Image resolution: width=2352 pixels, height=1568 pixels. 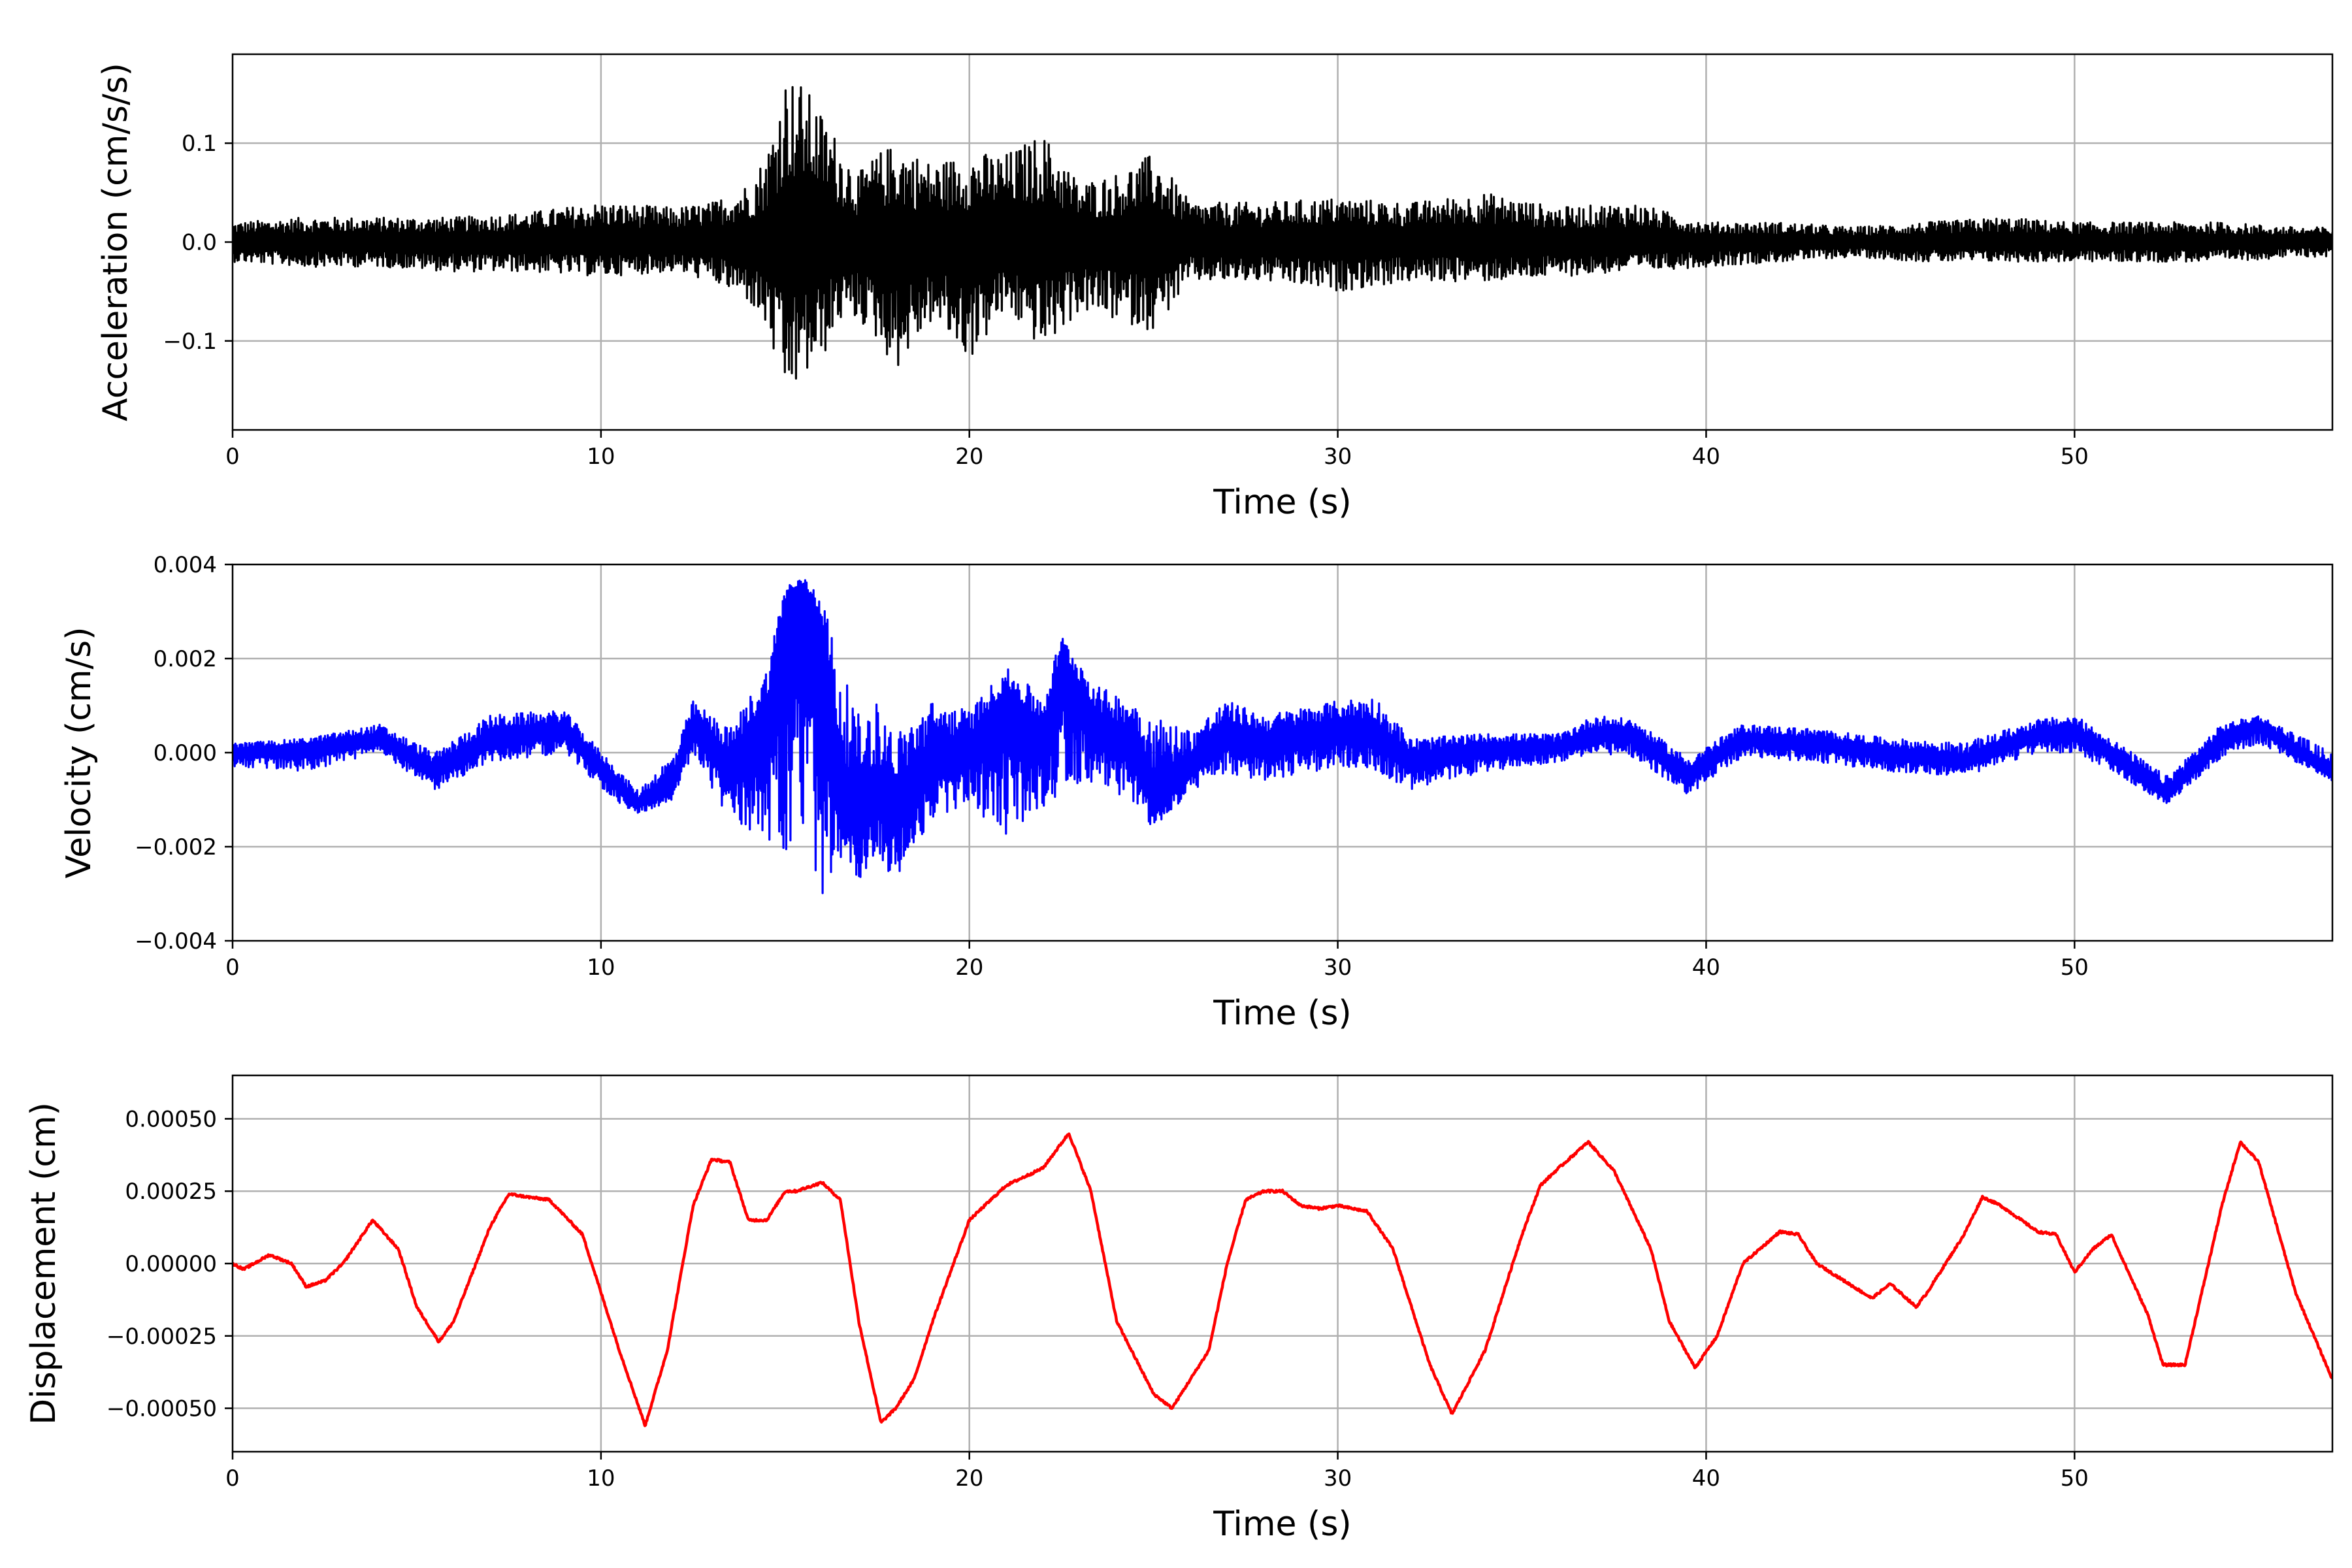 I want to click on y-tick-label: −0.1, so click(x=190, y=342).